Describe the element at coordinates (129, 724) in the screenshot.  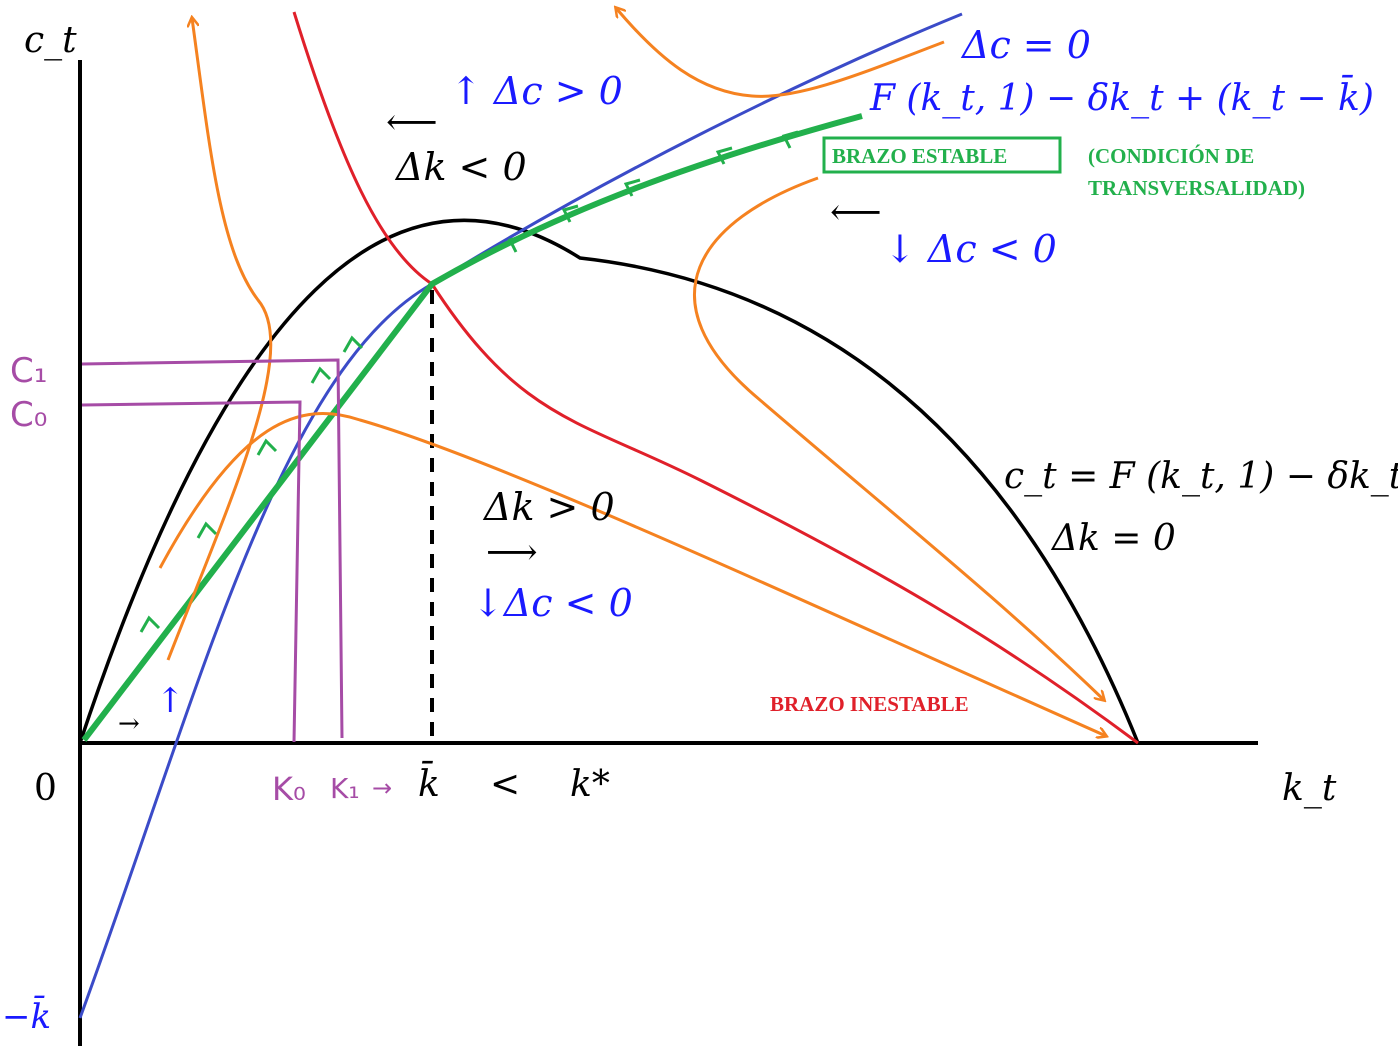
I see `small-right-arrow: →` at that location.